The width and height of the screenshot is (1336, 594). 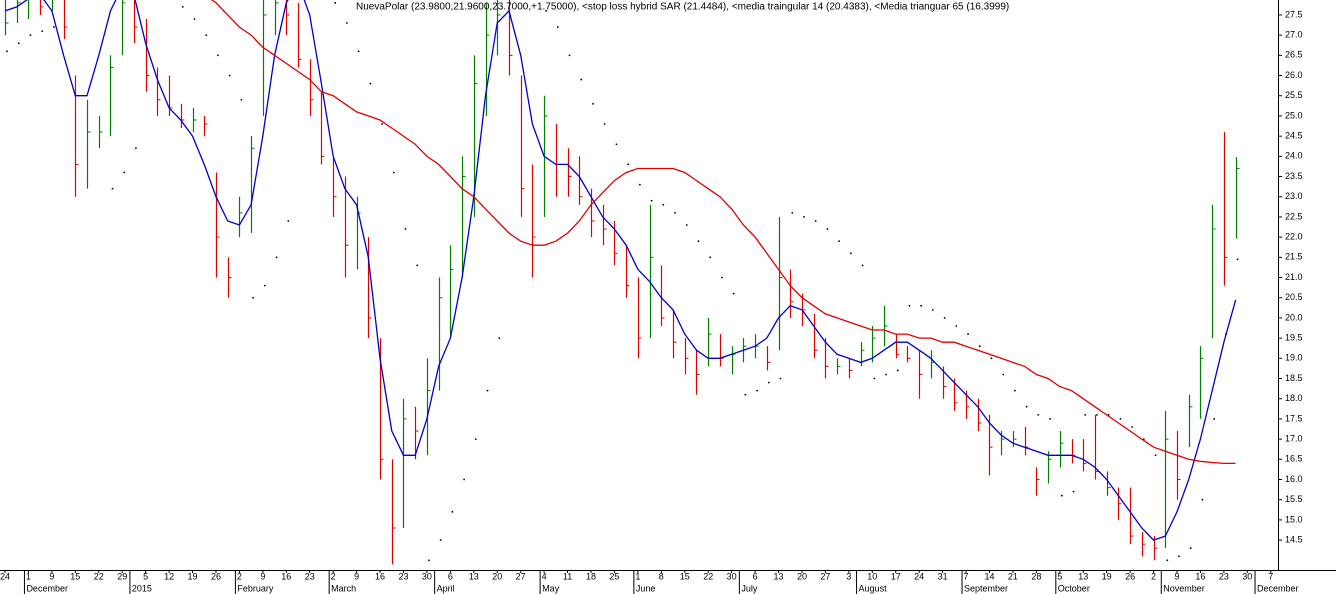 I want to click on month-label: November, so click(x=1184, y=588).